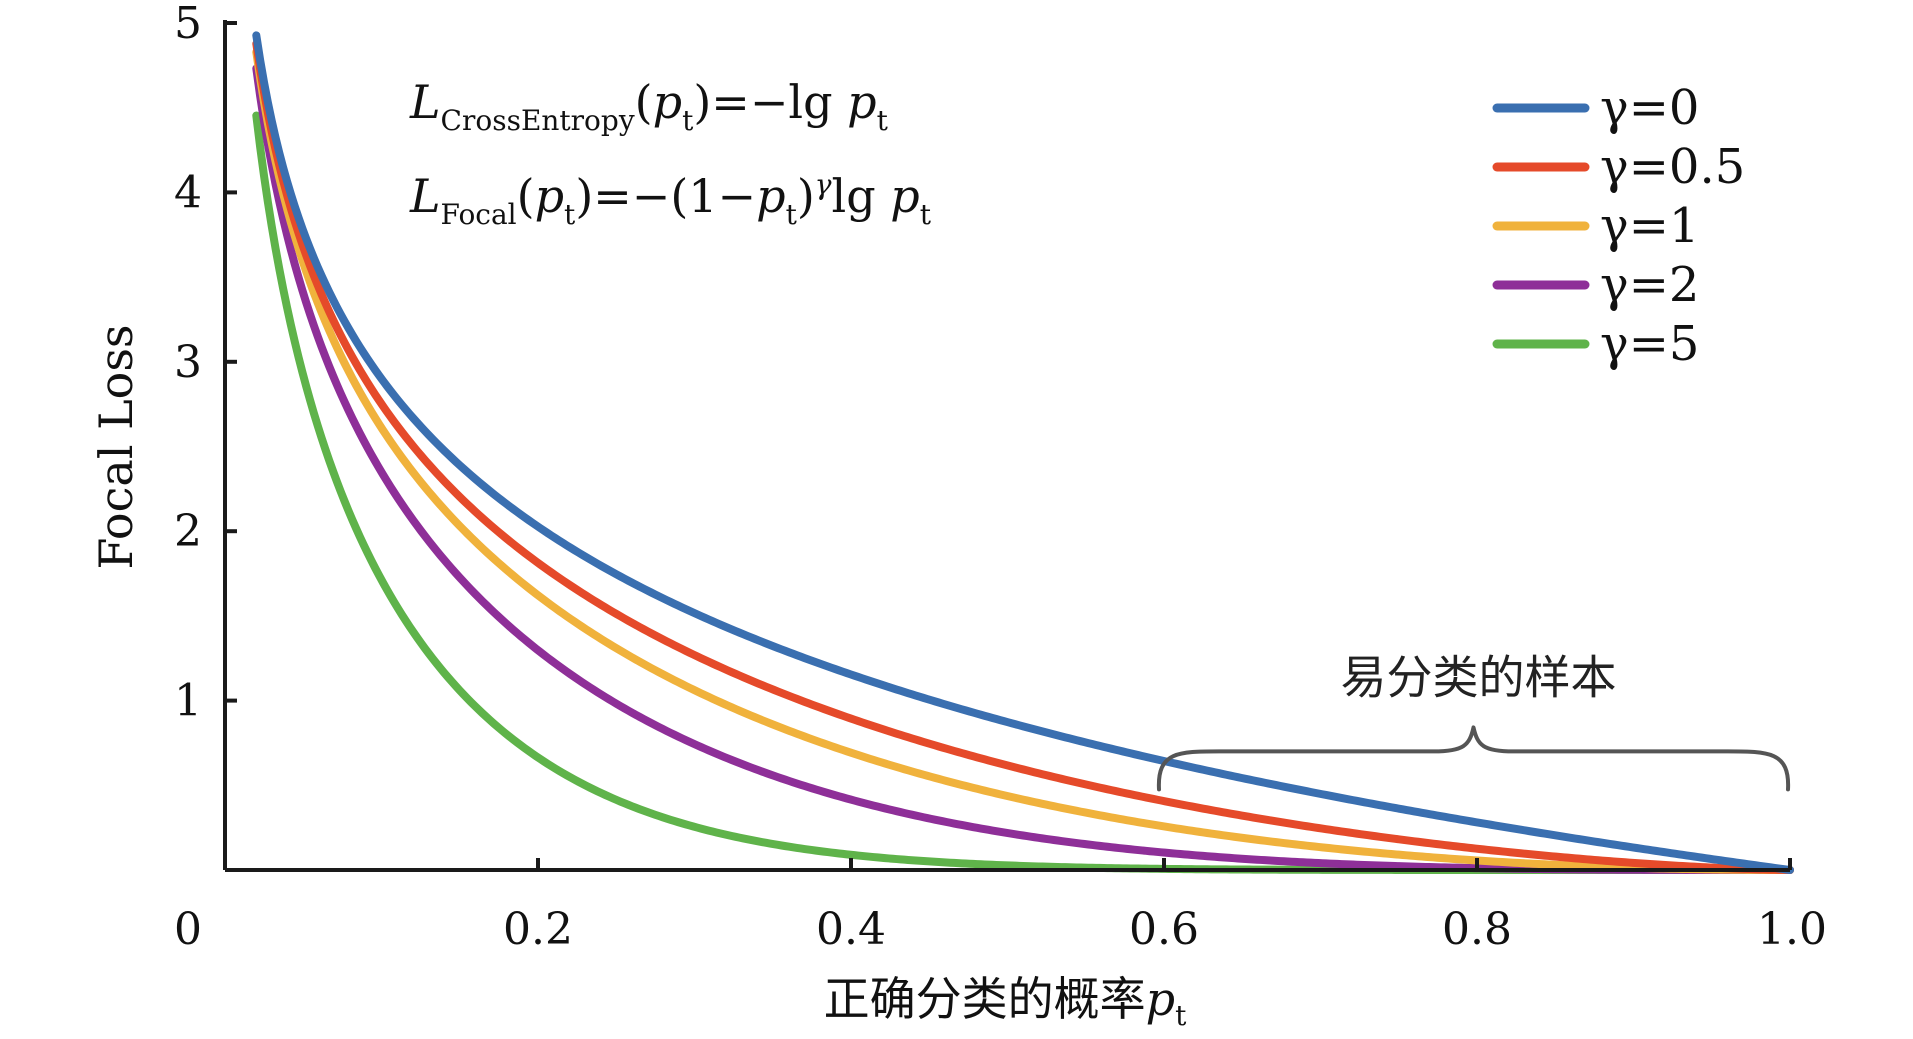 This screenshot has height=1039, width=1913. I want to click on y-tick-label-0: 1, so click(188, 701).